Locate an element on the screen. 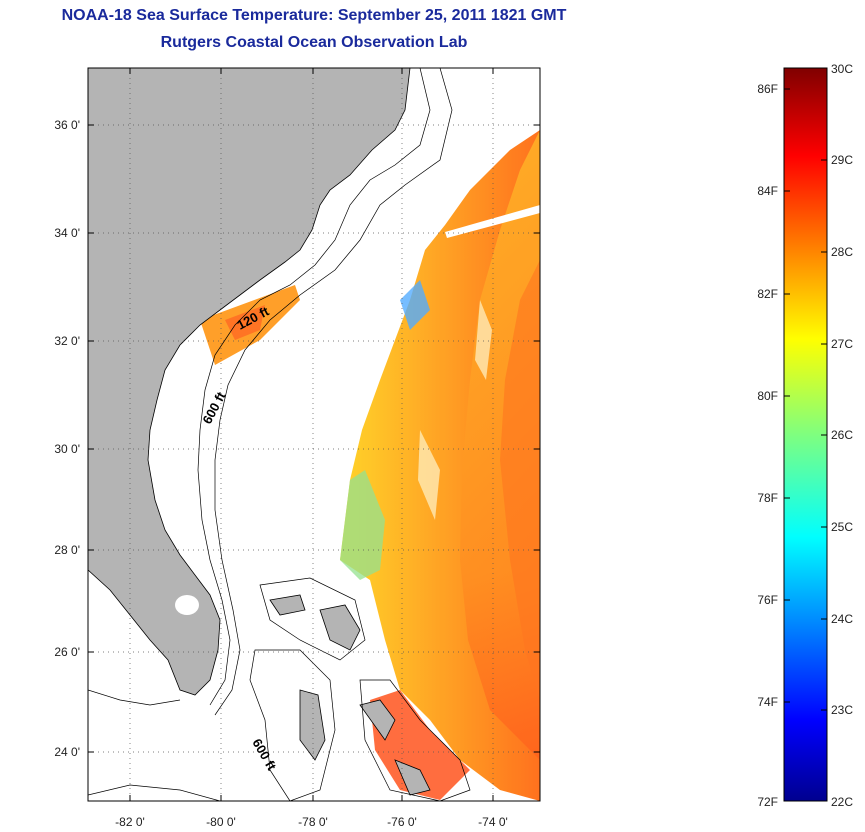 The width and height of the screenshot is (865, 832). colorbar-f-84: 84F is located at coordinates (767, 191).